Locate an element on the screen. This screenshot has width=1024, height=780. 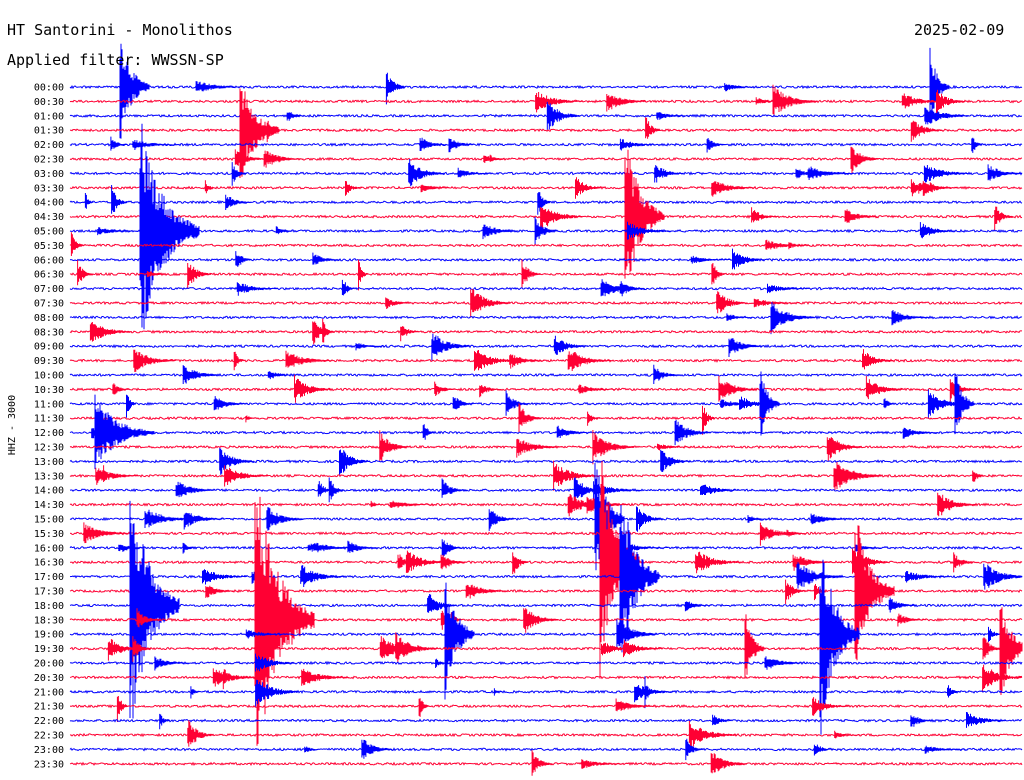
time-tick-label: 19:30 is located at coordinates (49, 649).